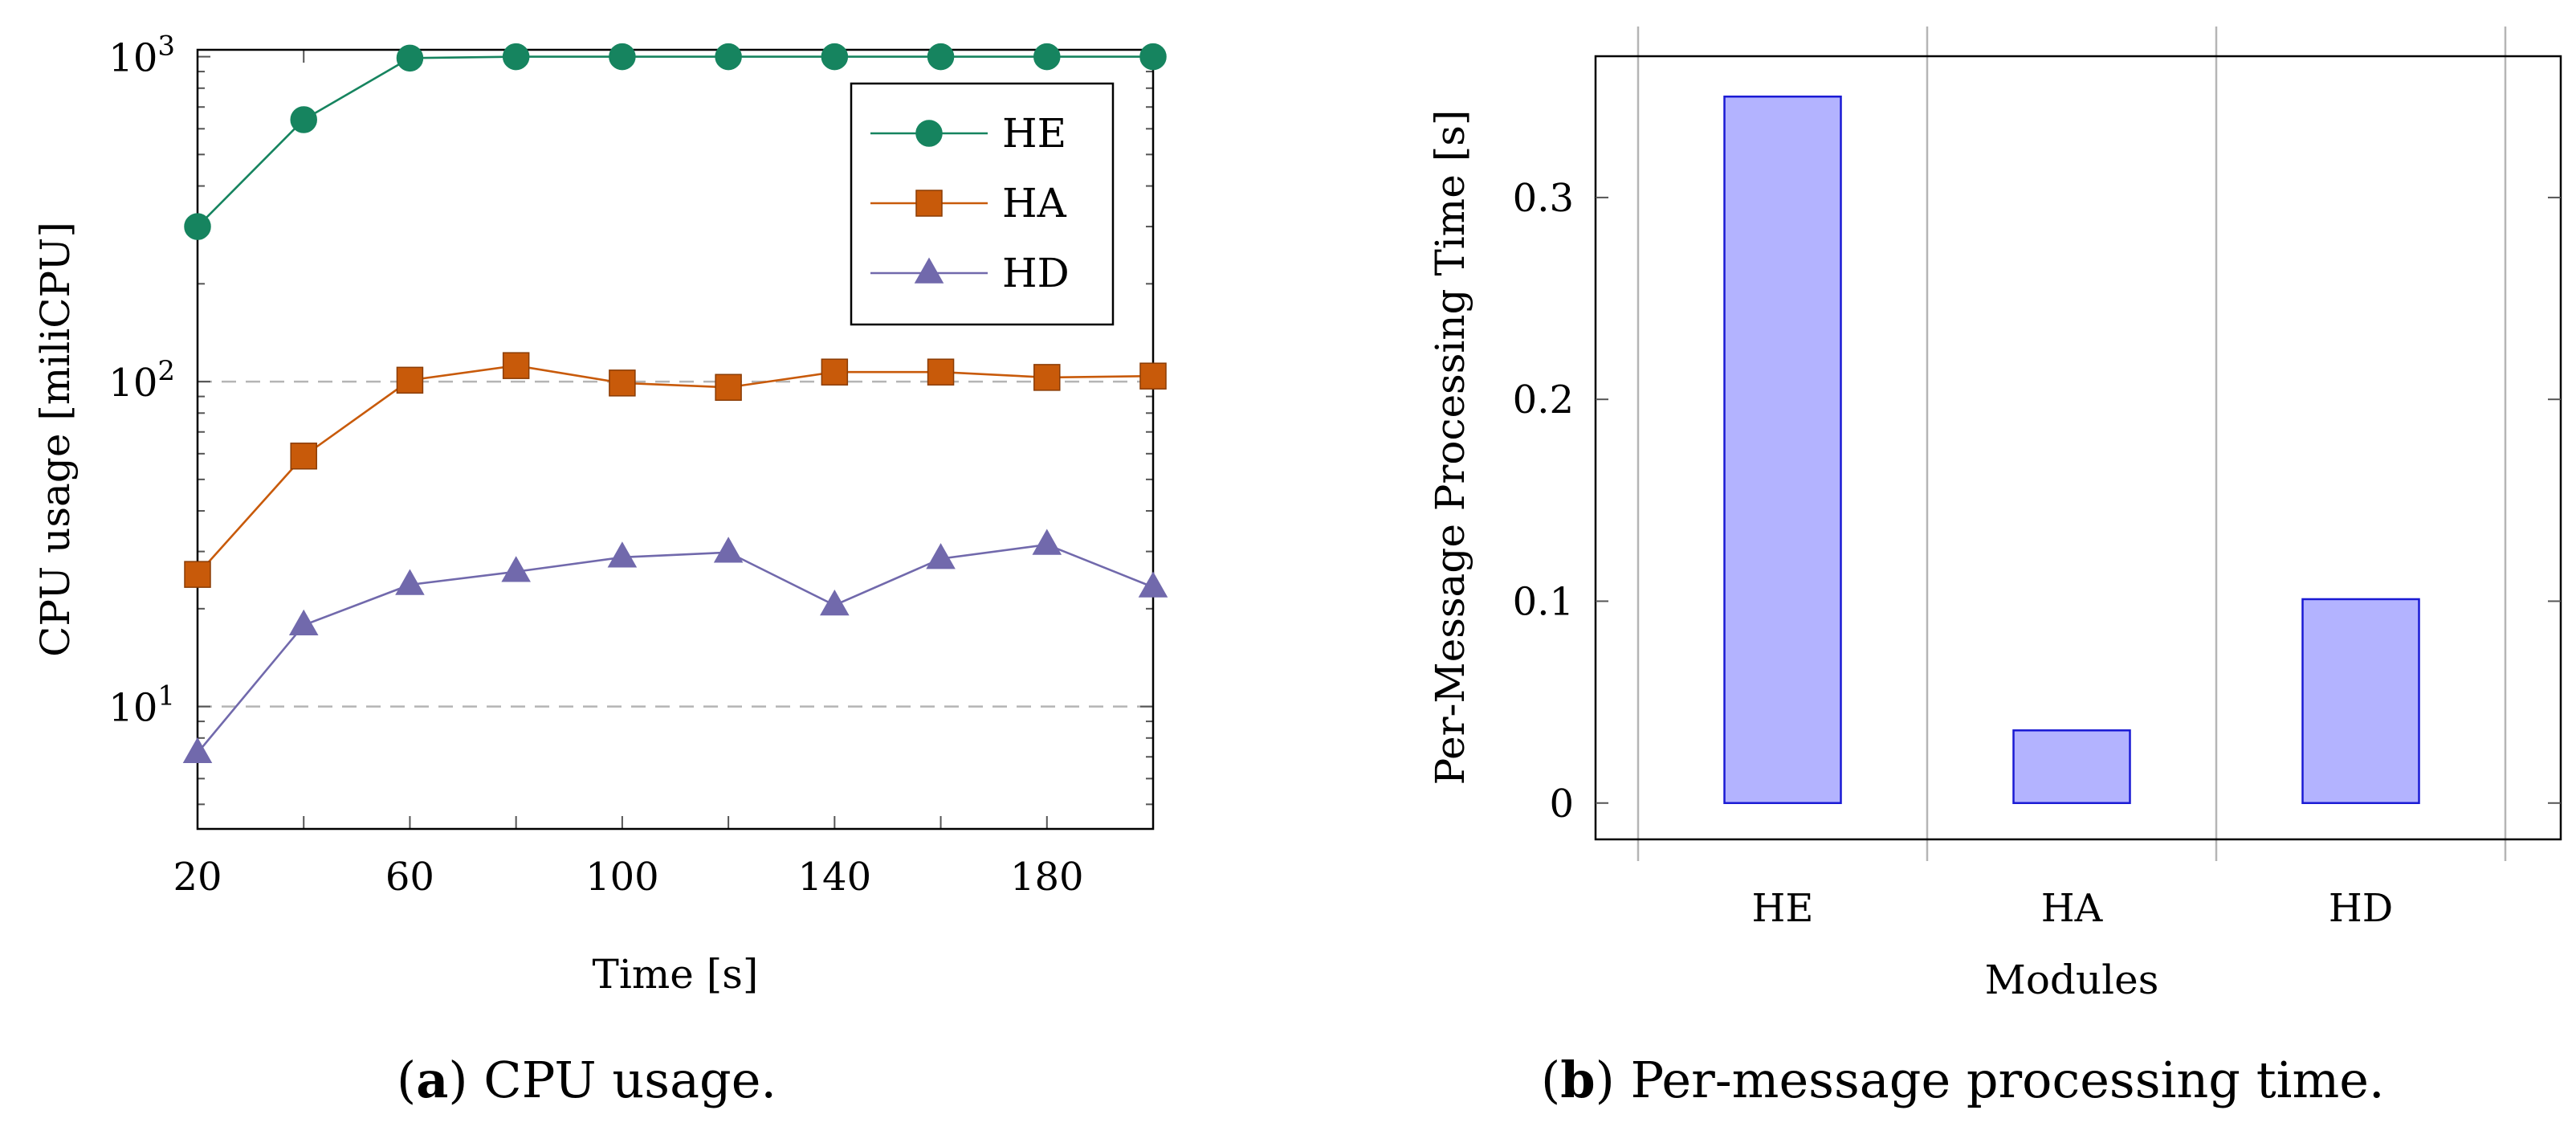 Image resolution: width=2576 pixels, height=1147 pixels. Describe the element at coordinates (1543, 501) in the screenshot. I see `bar-y-tick-labels: 0 0.1 0.2 0.3` at that location.